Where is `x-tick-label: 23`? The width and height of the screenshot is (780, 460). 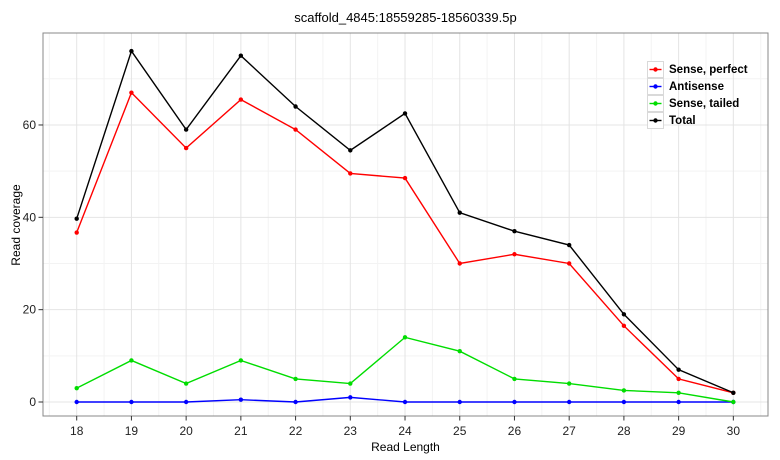
x-tick-label: 23 is located at coordinates (351, 431).